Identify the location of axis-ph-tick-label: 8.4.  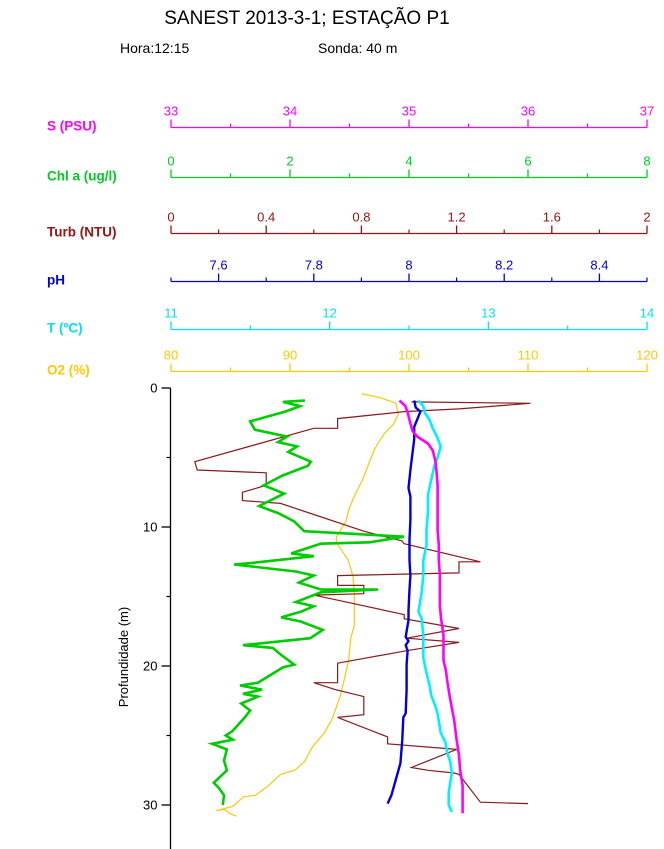
(599, 265).